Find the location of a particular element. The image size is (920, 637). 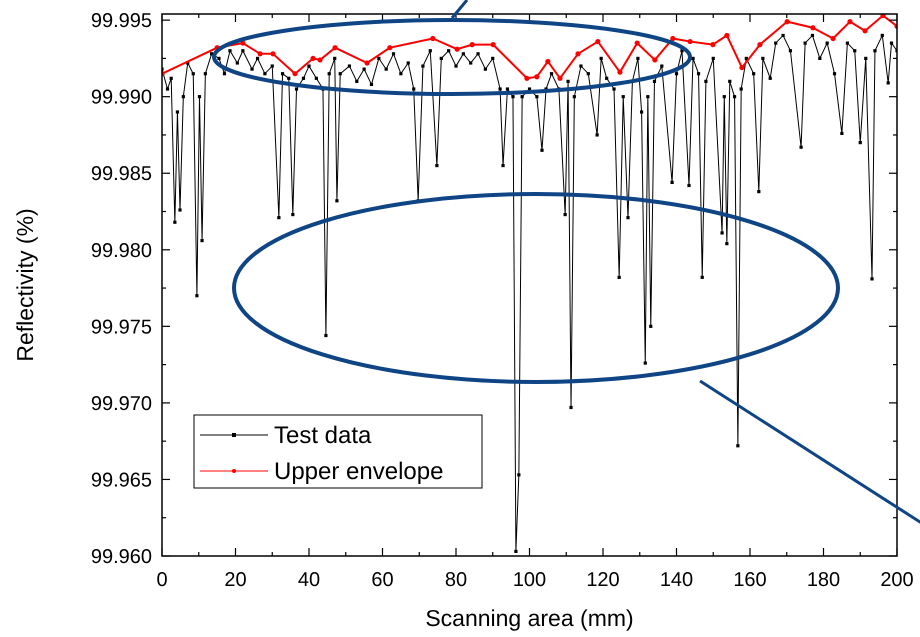

y-tick-label: 99.985 is located at coordinates (121, 174).